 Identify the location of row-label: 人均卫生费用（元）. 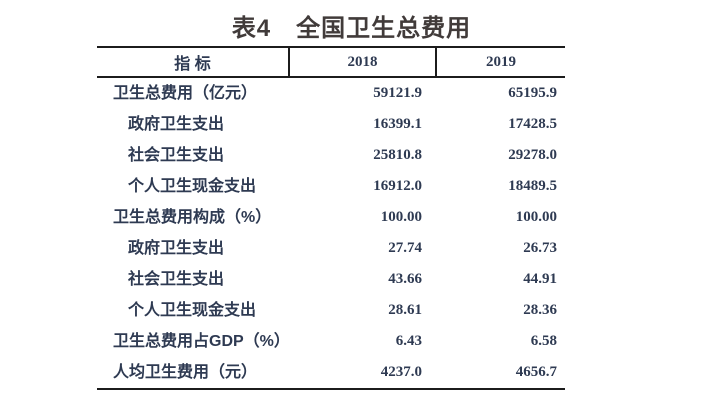
(185, 372).